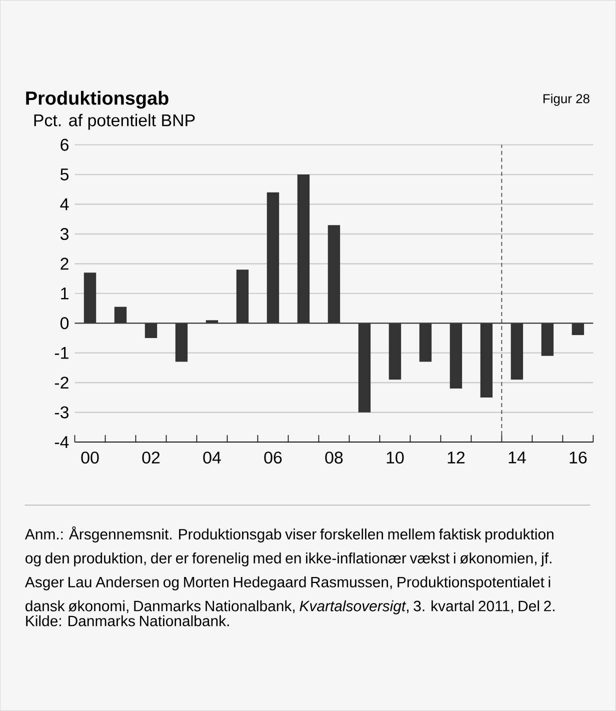 Image resolution: width=616 pixels, height=711 pixels. Describe the element at coordinates (395, 458) in the screenshot. I see `x-tick-label: 10` at that location.